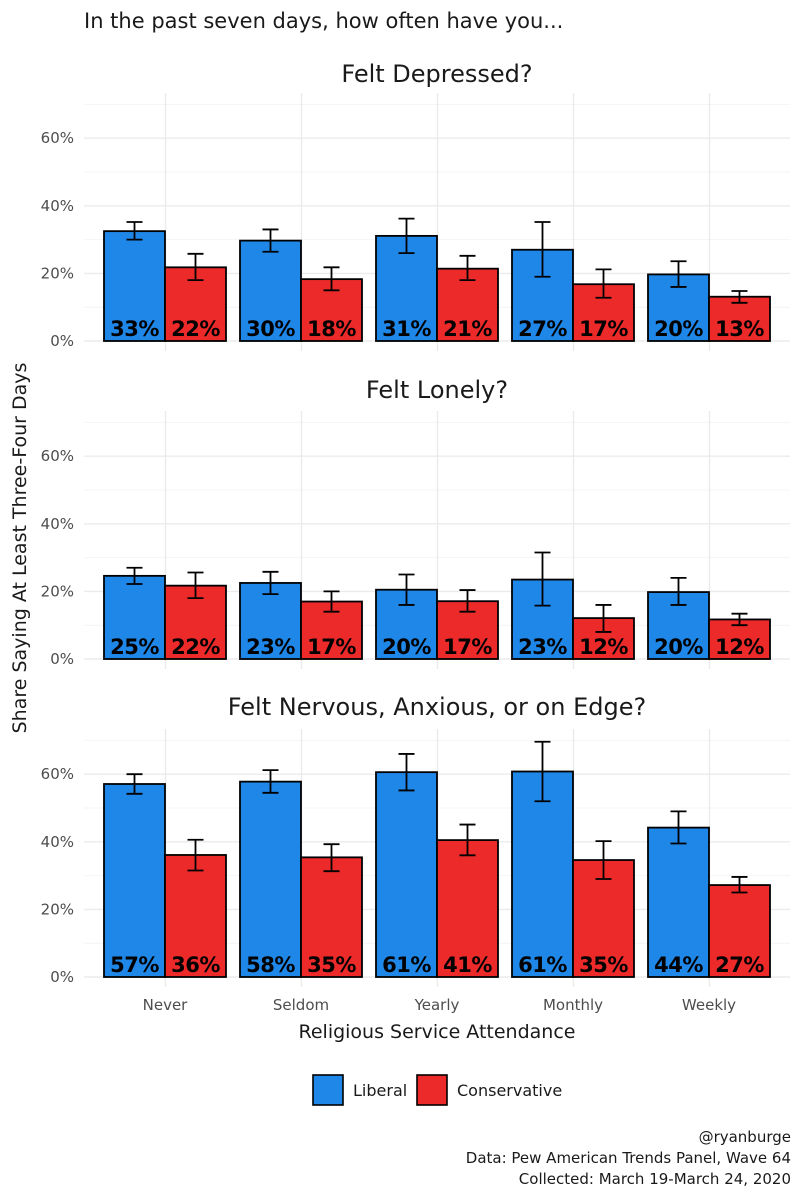 This screenshot has width=800, height=1200. I want to click on bar-value-label: 31%, so click(406, 329).